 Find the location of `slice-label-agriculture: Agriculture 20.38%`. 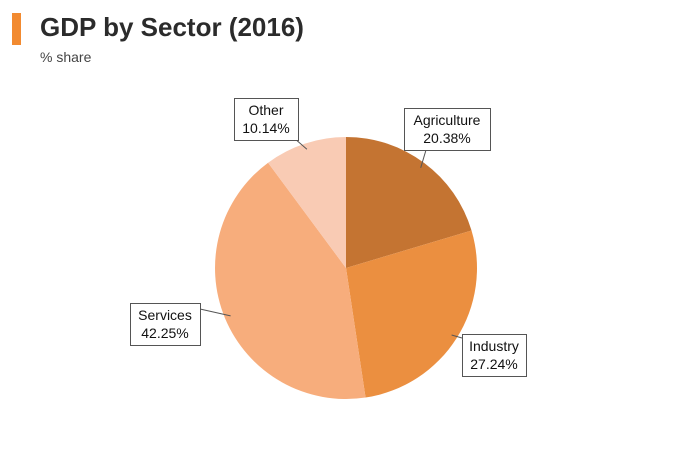

slice-label-agriculture: Agriculture 20.38% is located at coordinates (447, 129).